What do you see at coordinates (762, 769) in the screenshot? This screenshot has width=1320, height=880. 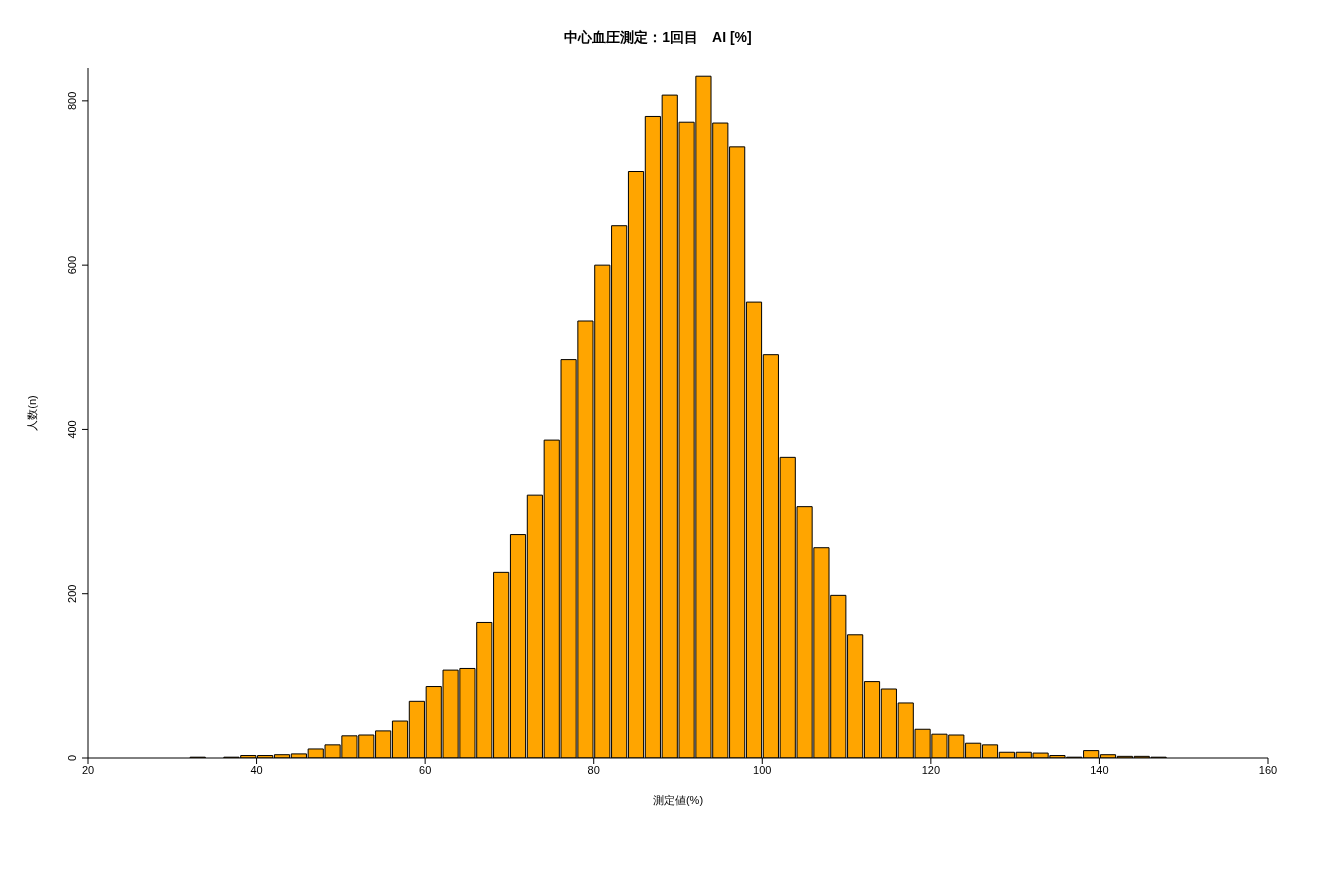 I see `x-tick-label: 100` at bounding box center [762, 769].